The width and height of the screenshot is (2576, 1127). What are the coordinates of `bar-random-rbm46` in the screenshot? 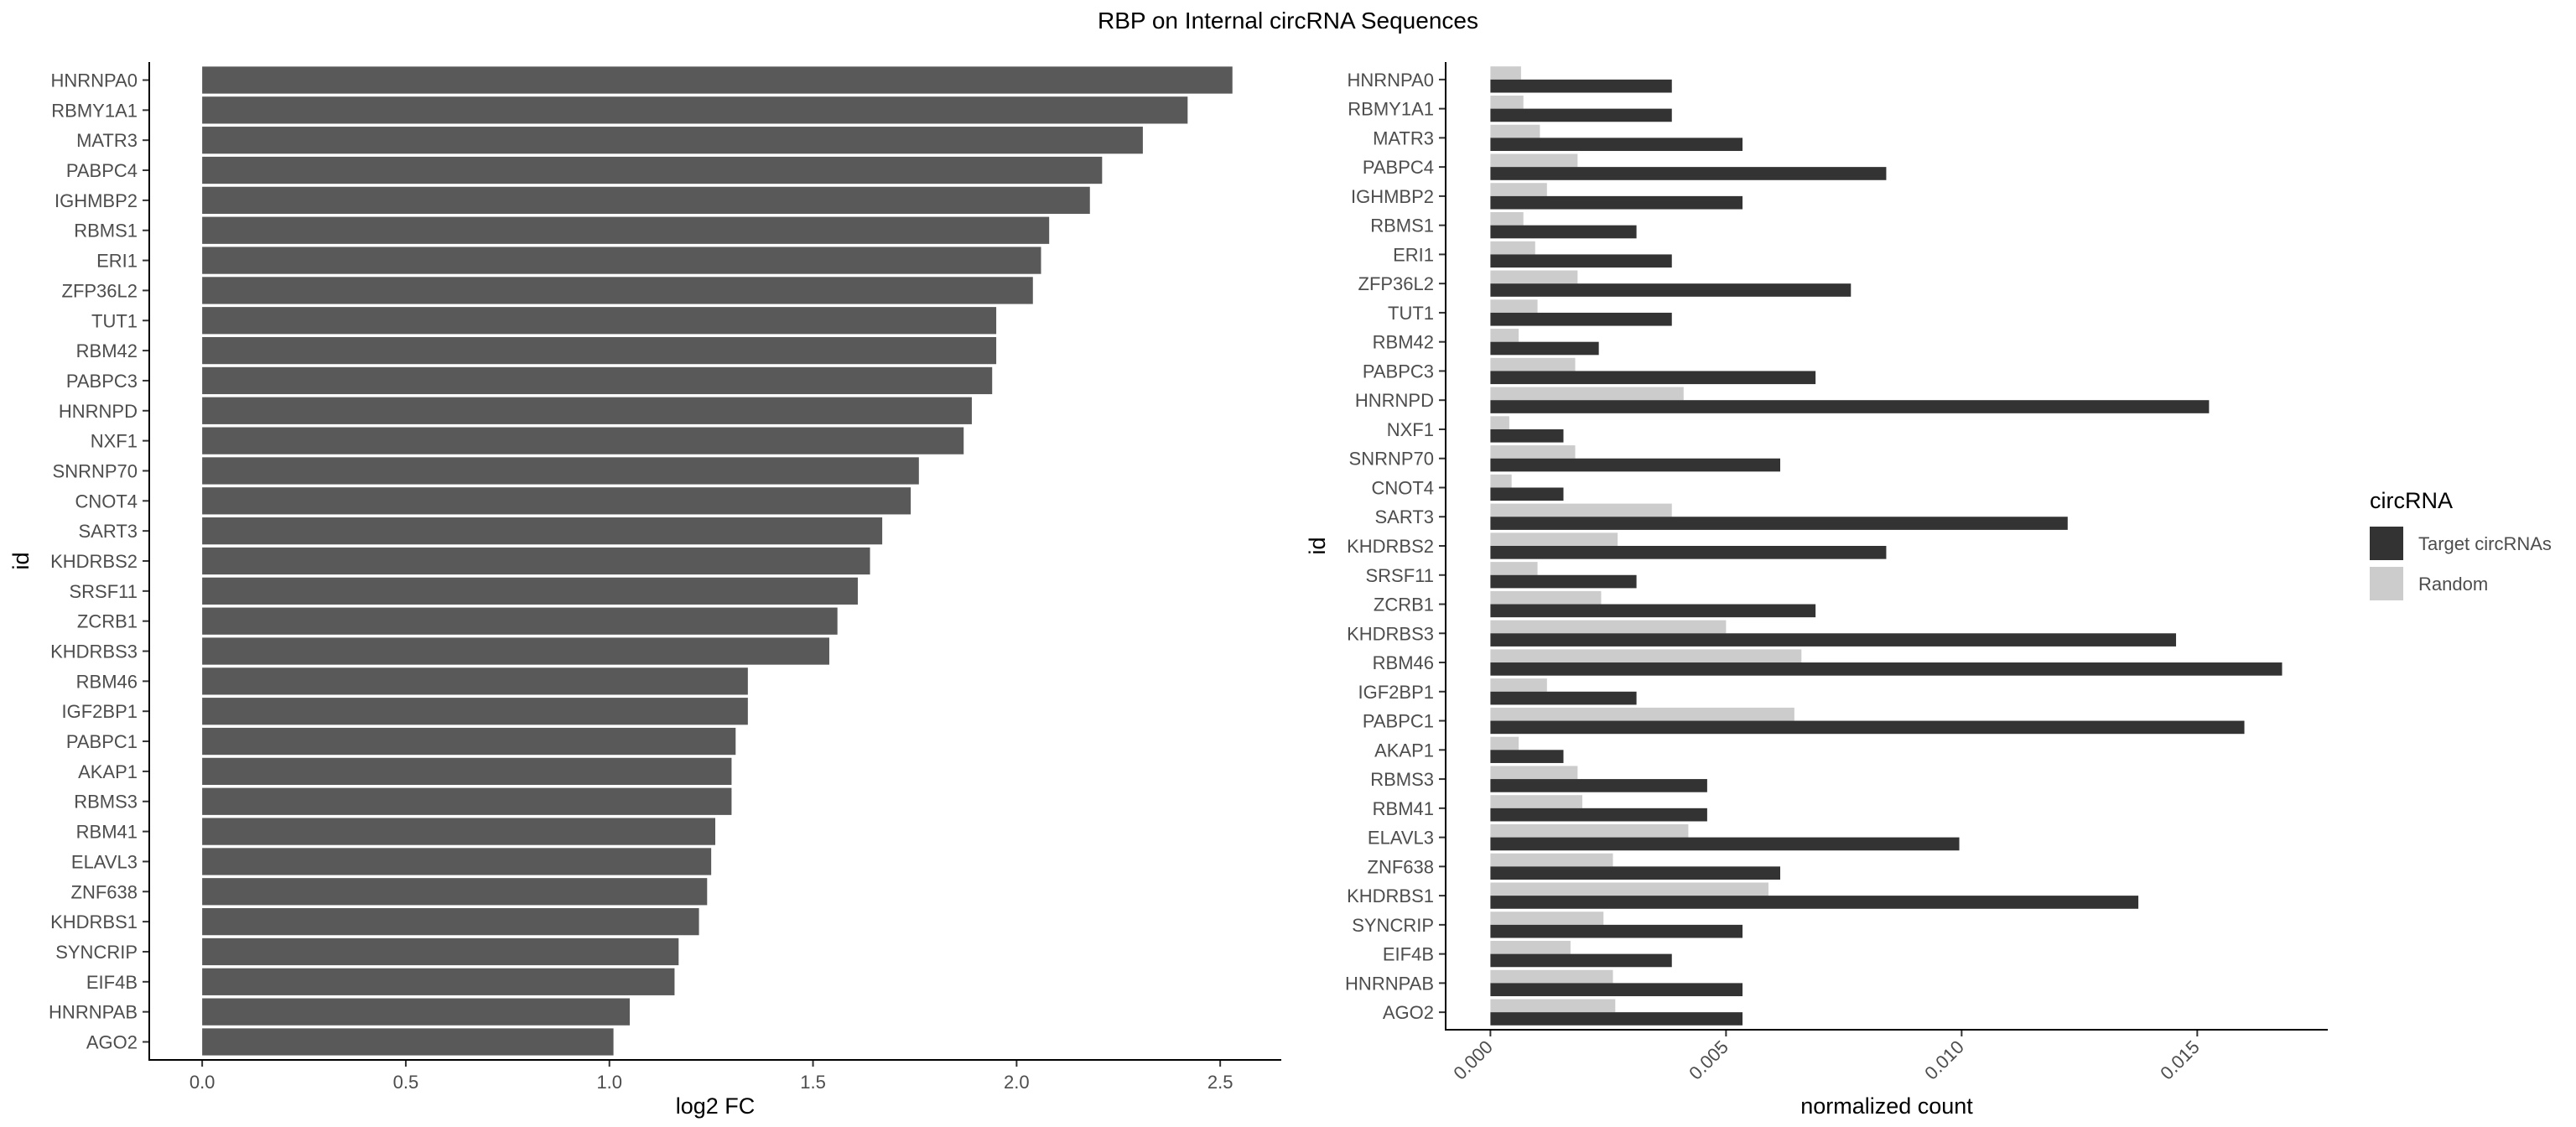 It's located at (1646, 656).